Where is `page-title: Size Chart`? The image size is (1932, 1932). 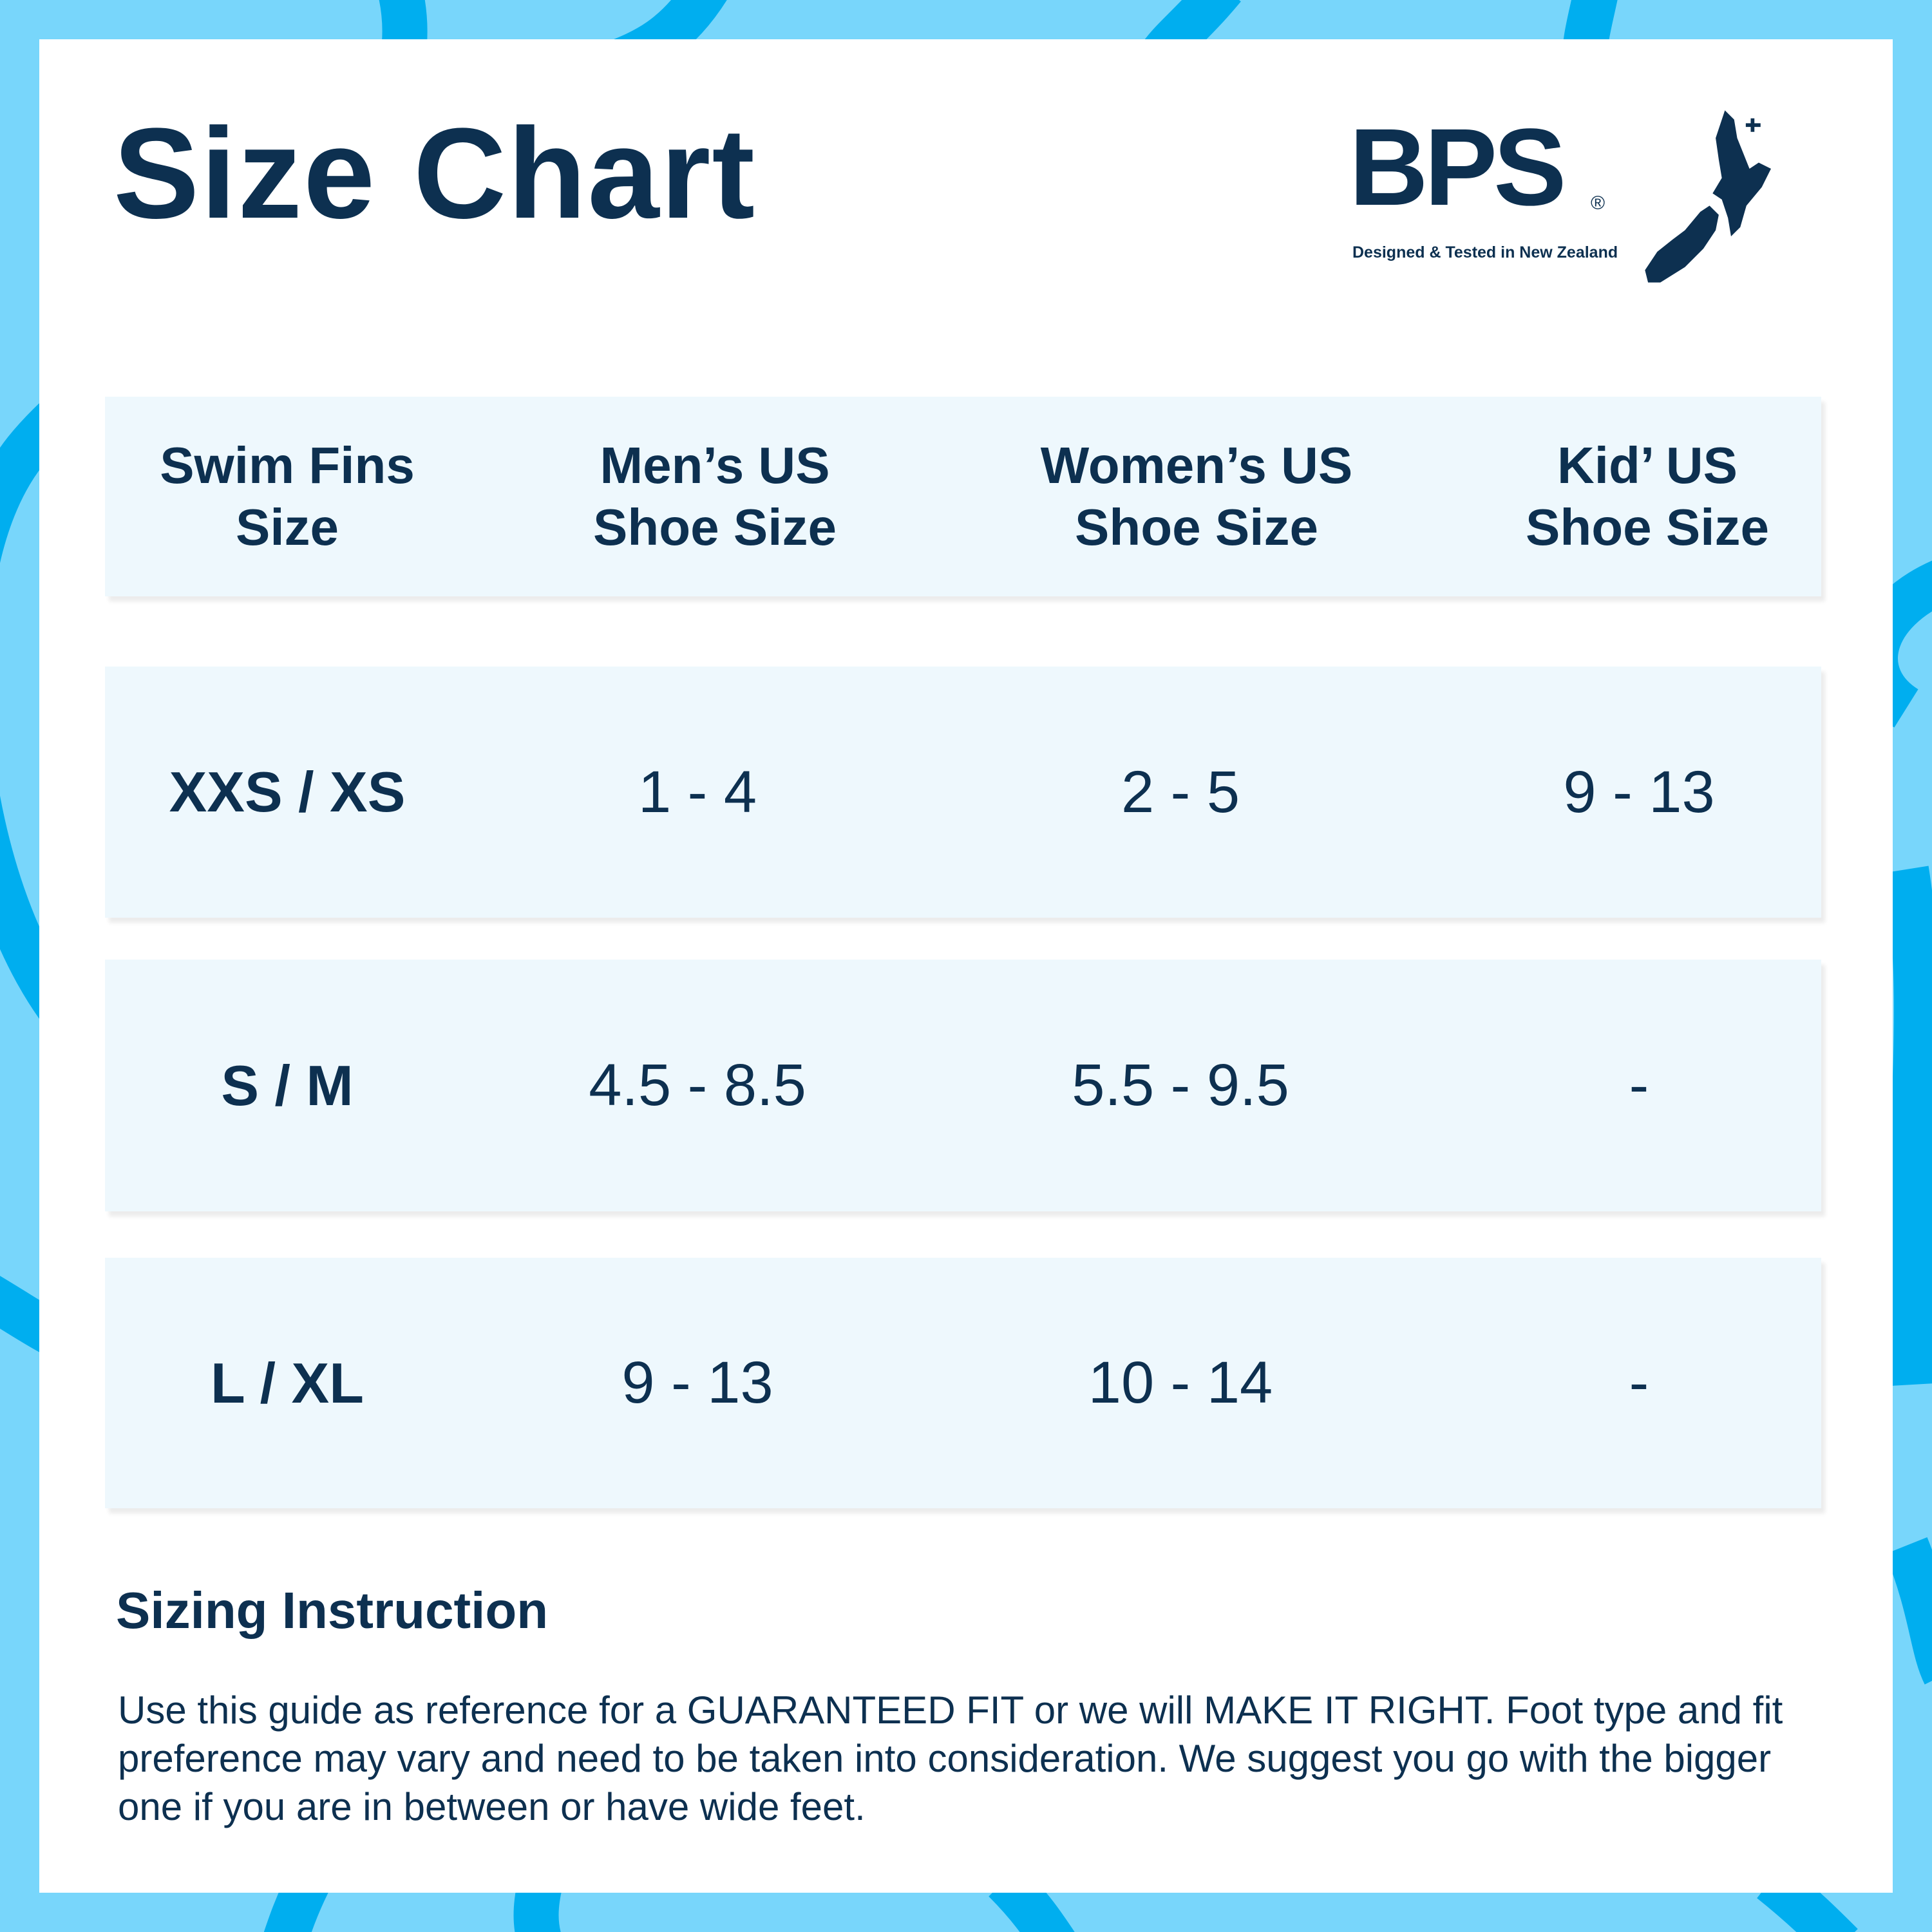
page-title: Size Chart is located at coordinates (435, 174).